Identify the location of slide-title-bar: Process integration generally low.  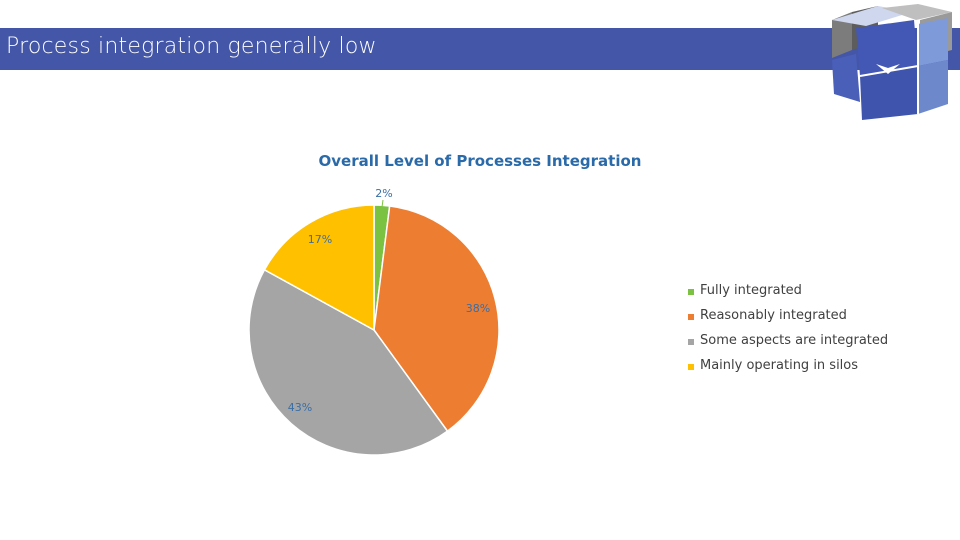
(480, 49).